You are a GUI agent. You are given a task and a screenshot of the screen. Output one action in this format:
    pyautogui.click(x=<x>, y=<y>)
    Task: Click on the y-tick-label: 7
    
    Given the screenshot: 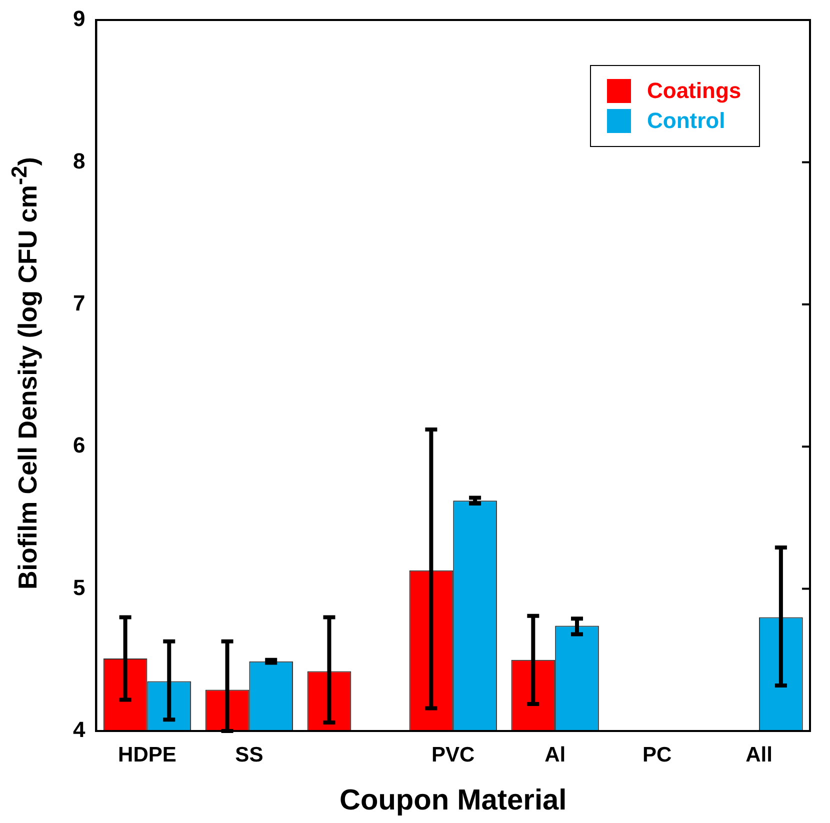 What is the action you would take?
    pyautogui.click(x=79, y=303)
    